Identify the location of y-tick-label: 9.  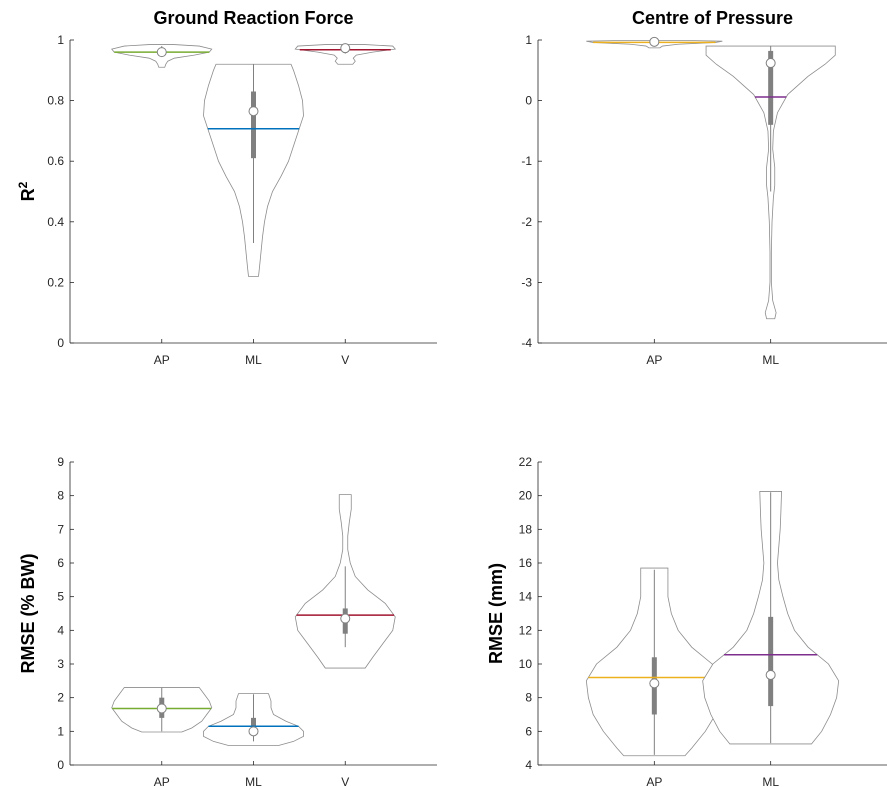
(60, 462).